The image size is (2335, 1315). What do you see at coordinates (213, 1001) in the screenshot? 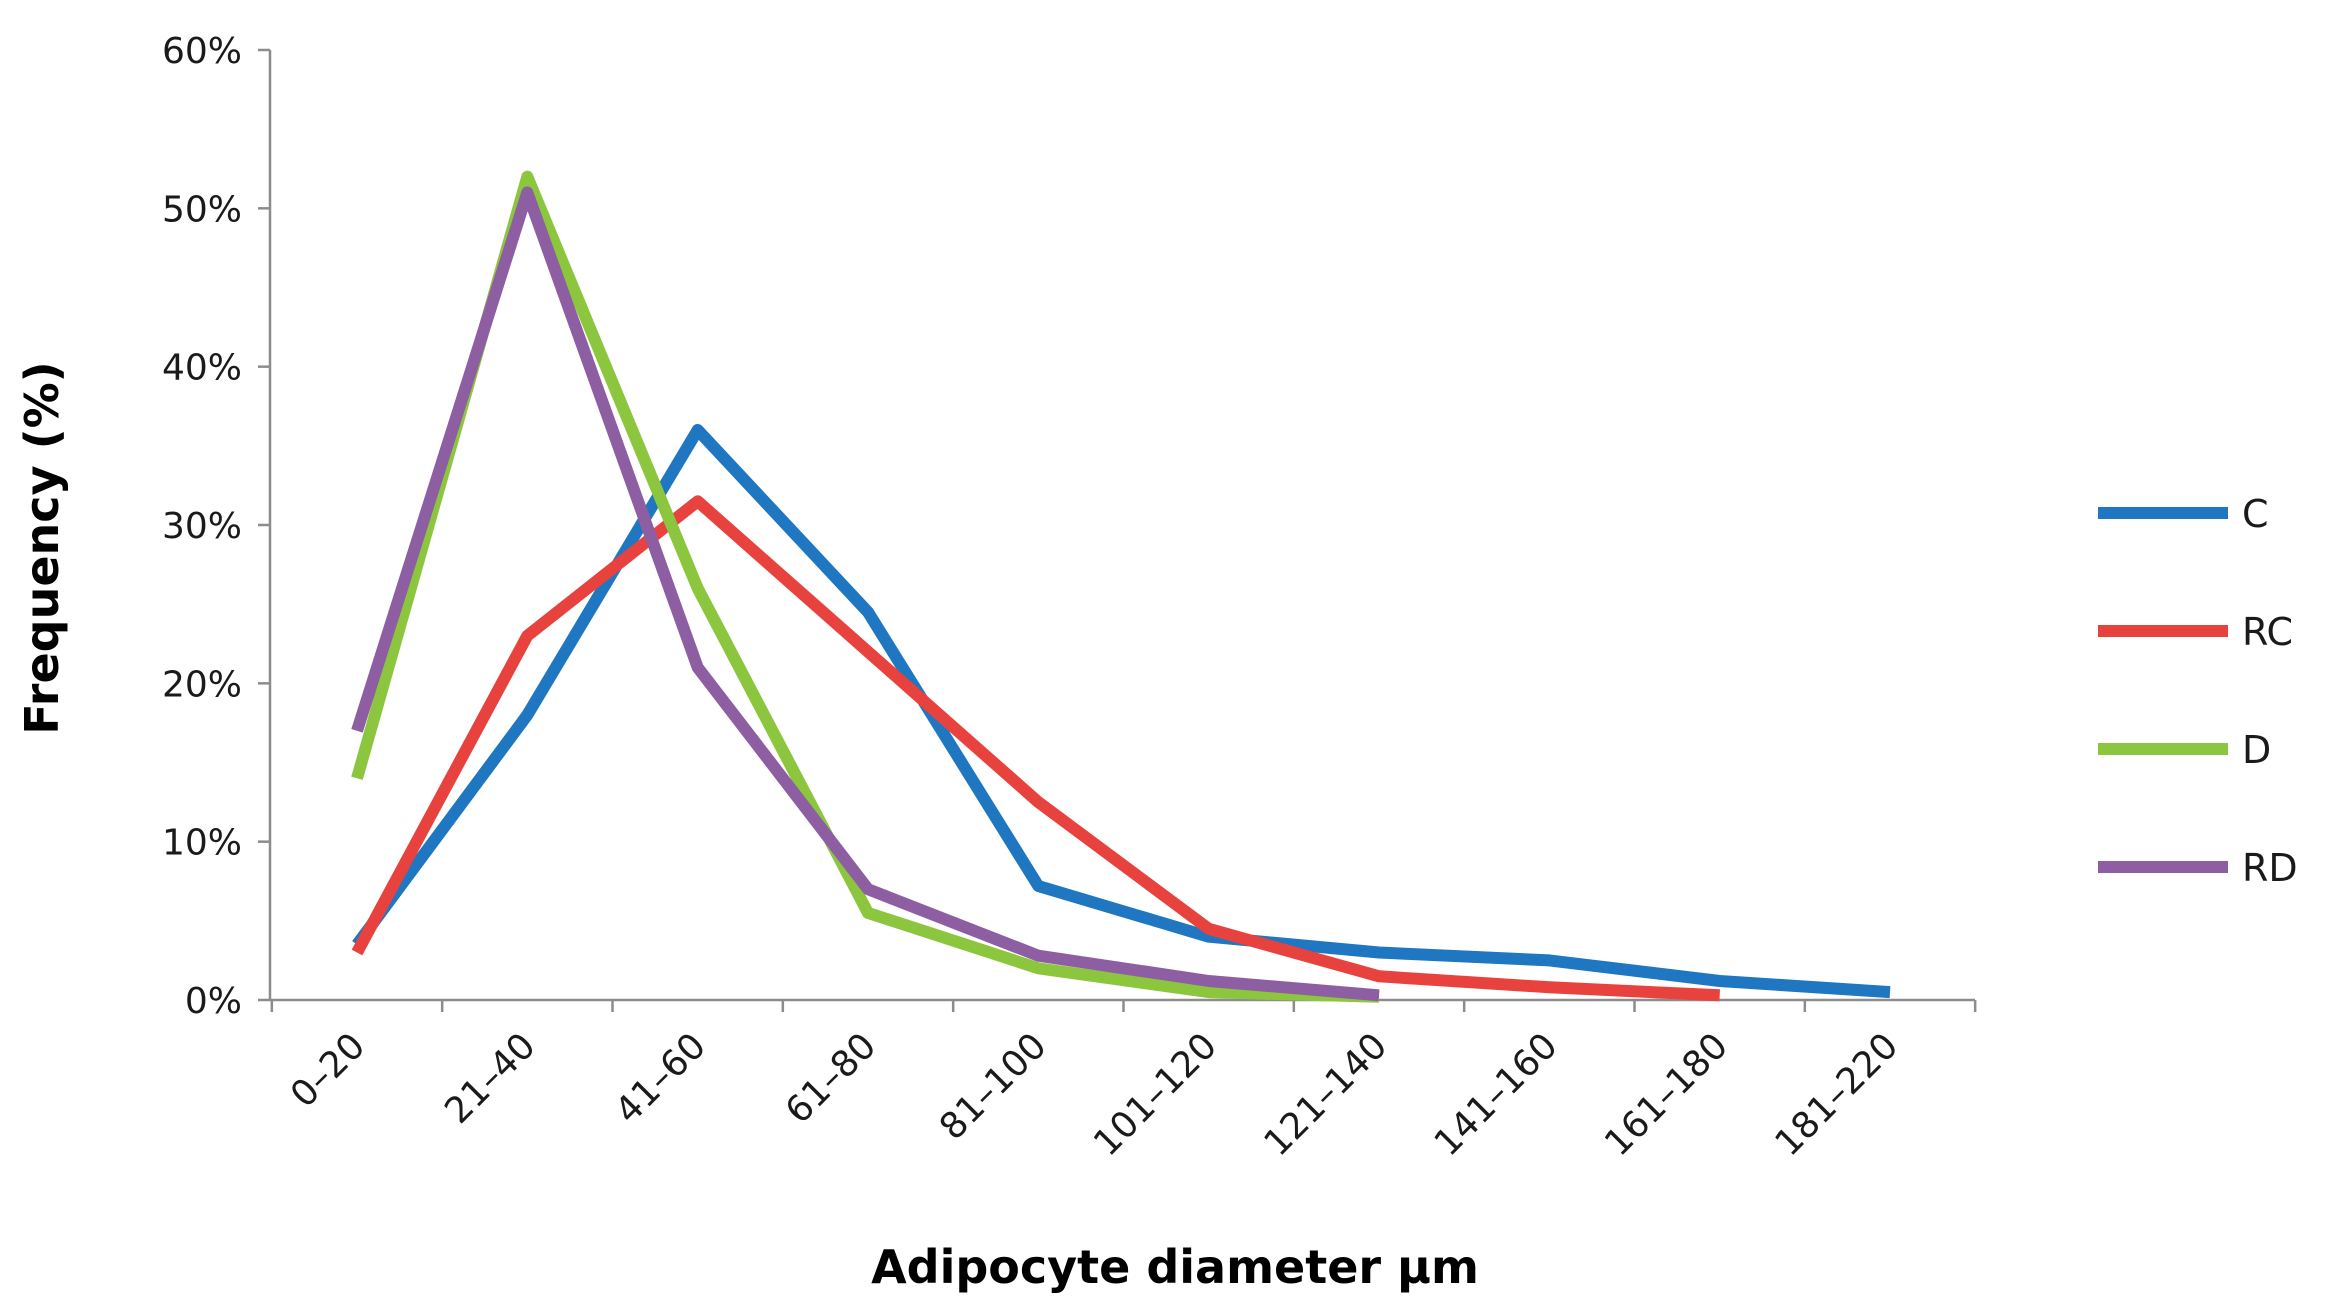
I see `y-tick-label: 0%` at bounding box center [213, 1001].